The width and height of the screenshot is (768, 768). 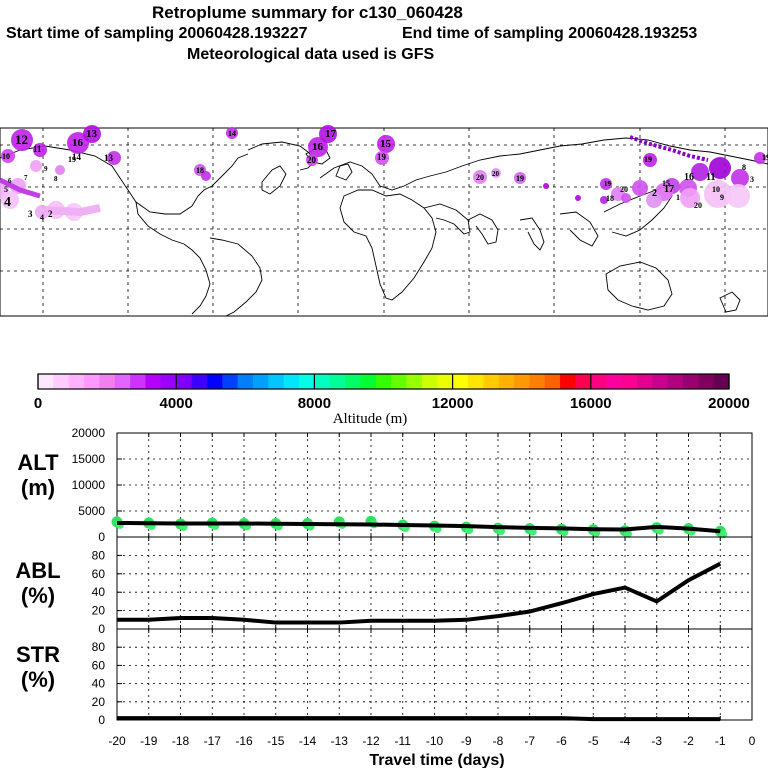 I want to click on panel-abl: 80 60 40 20 0 ABL(%), so click(x=384, y=586).